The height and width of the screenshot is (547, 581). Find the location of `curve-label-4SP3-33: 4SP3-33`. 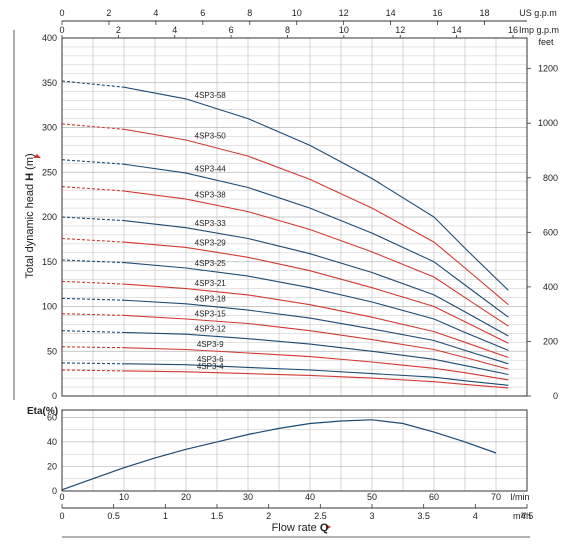

curve-label-4SP3-33: 4SP3-33 is located at coordinates (211, 223).